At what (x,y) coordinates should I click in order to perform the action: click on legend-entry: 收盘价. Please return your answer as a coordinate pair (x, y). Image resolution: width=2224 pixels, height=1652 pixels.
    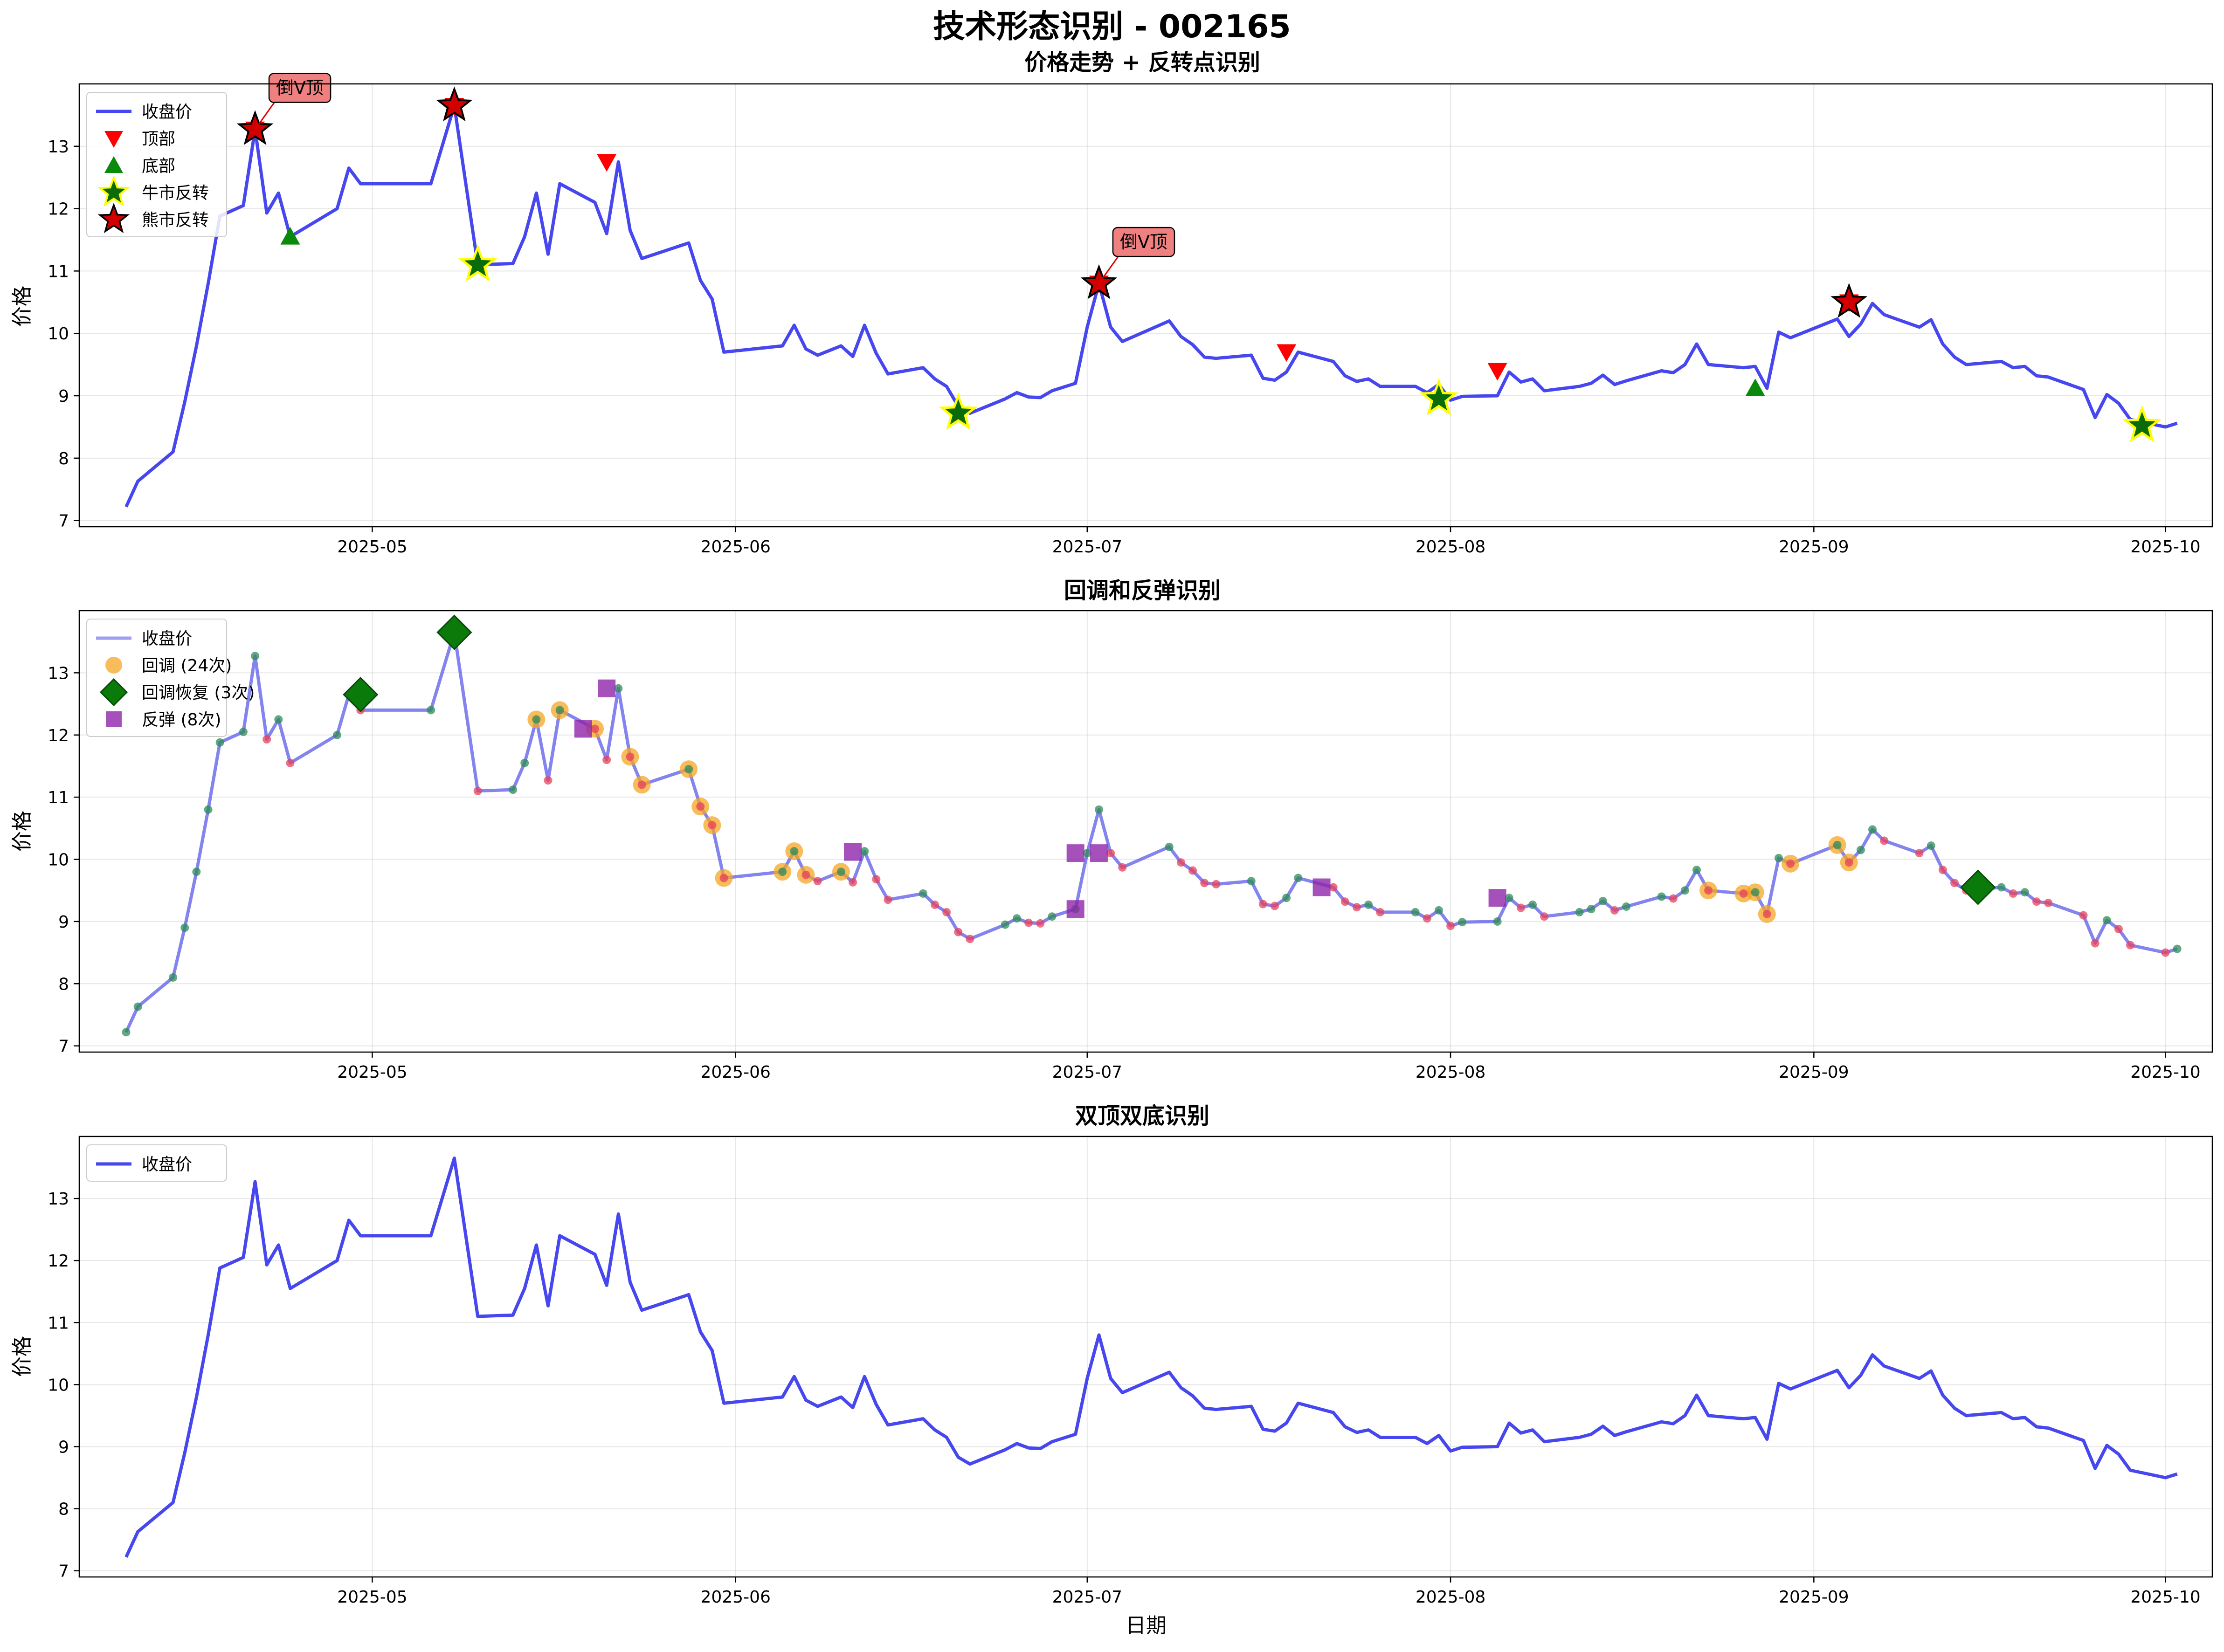
    Looking at the image, I should click on (144, 113).